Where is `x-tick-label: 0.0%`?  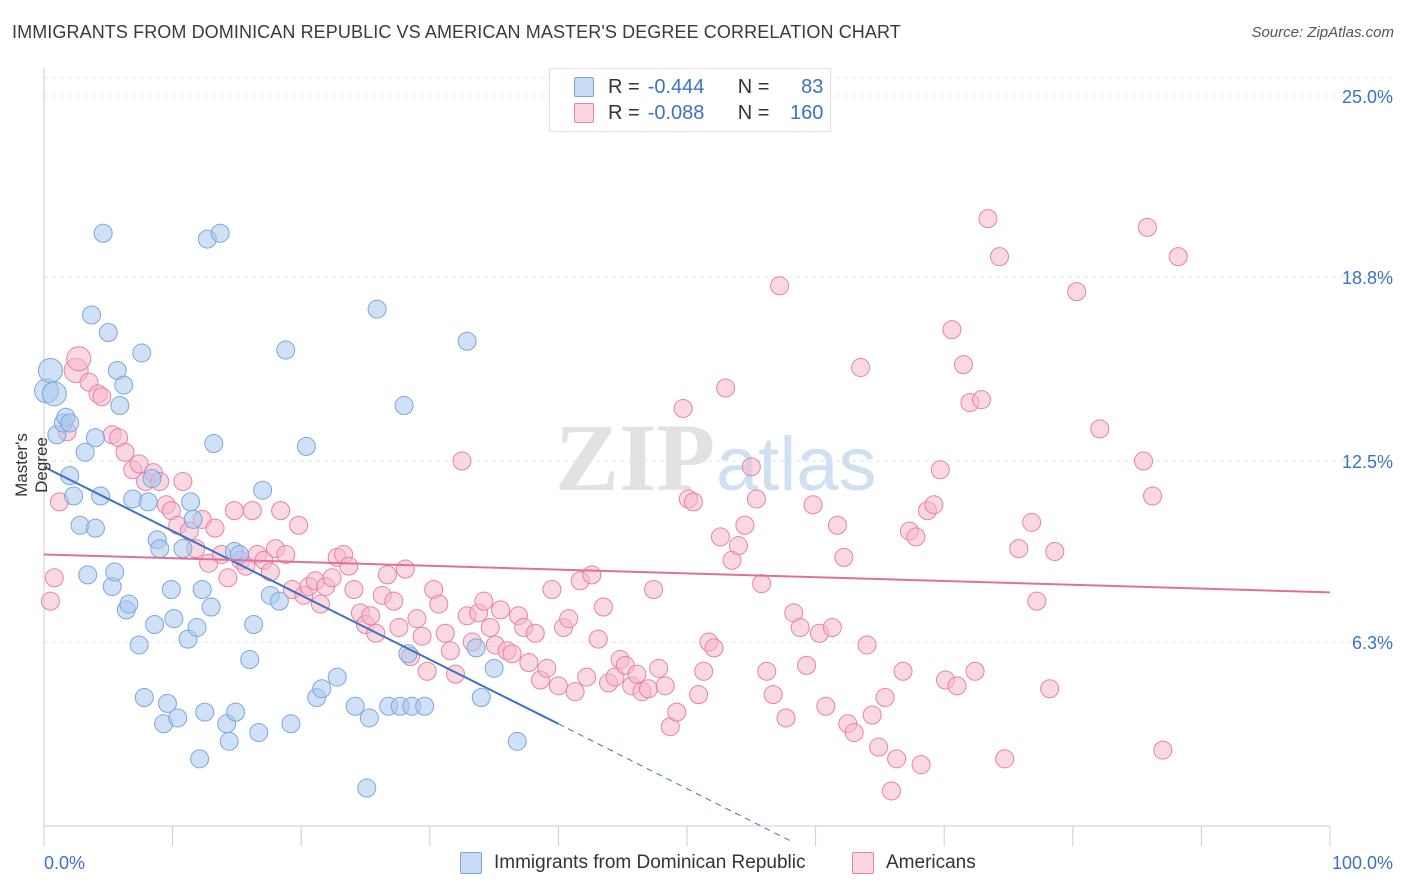
x-tick-label: 0.0% is located at coordinates (64, 863).